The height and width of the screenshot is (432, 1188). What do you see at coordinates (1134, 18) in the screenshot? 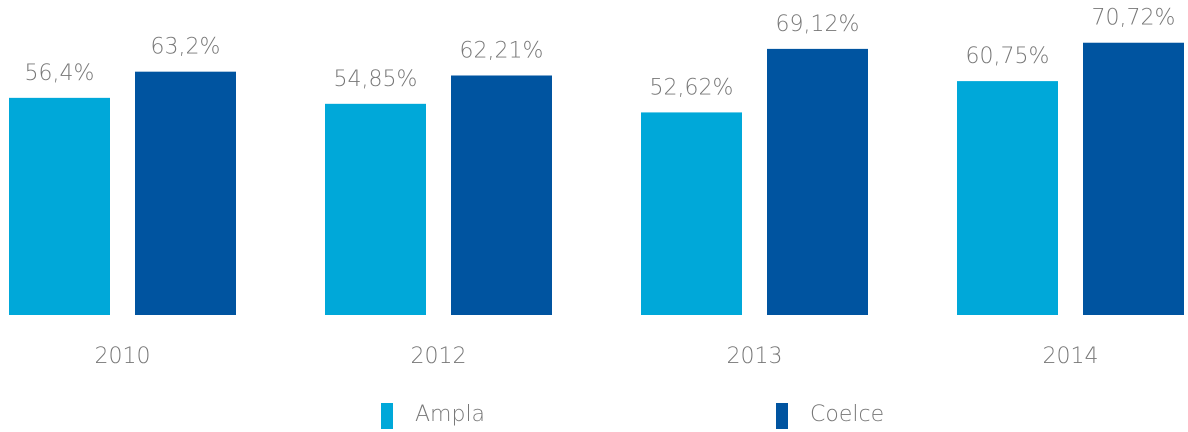
I see `value-label: 70,72%` at bounding box center [1134, 18].